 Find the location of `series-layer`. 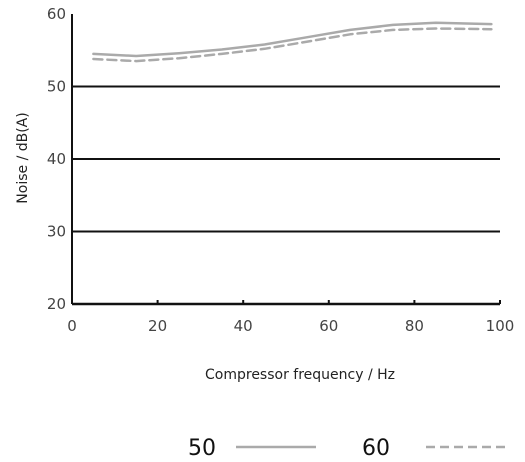

series-layer is located at coordinates (292, 42).